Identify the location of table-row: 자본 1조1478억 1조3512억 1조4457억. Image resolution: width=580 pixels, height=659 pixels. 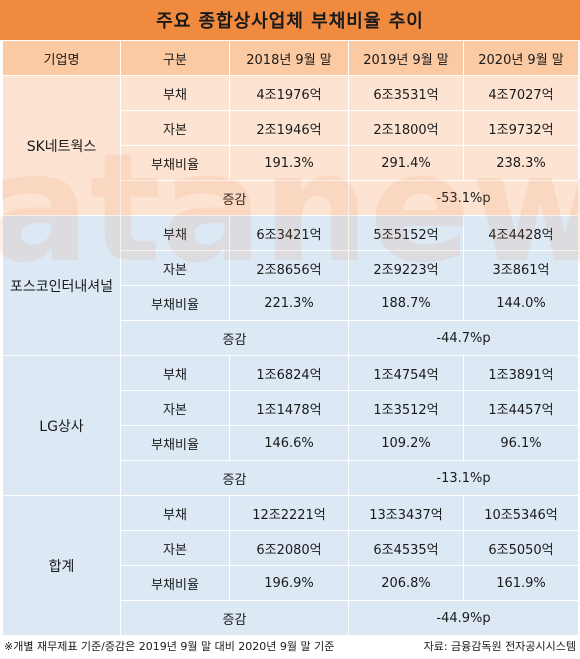
(291, 408).